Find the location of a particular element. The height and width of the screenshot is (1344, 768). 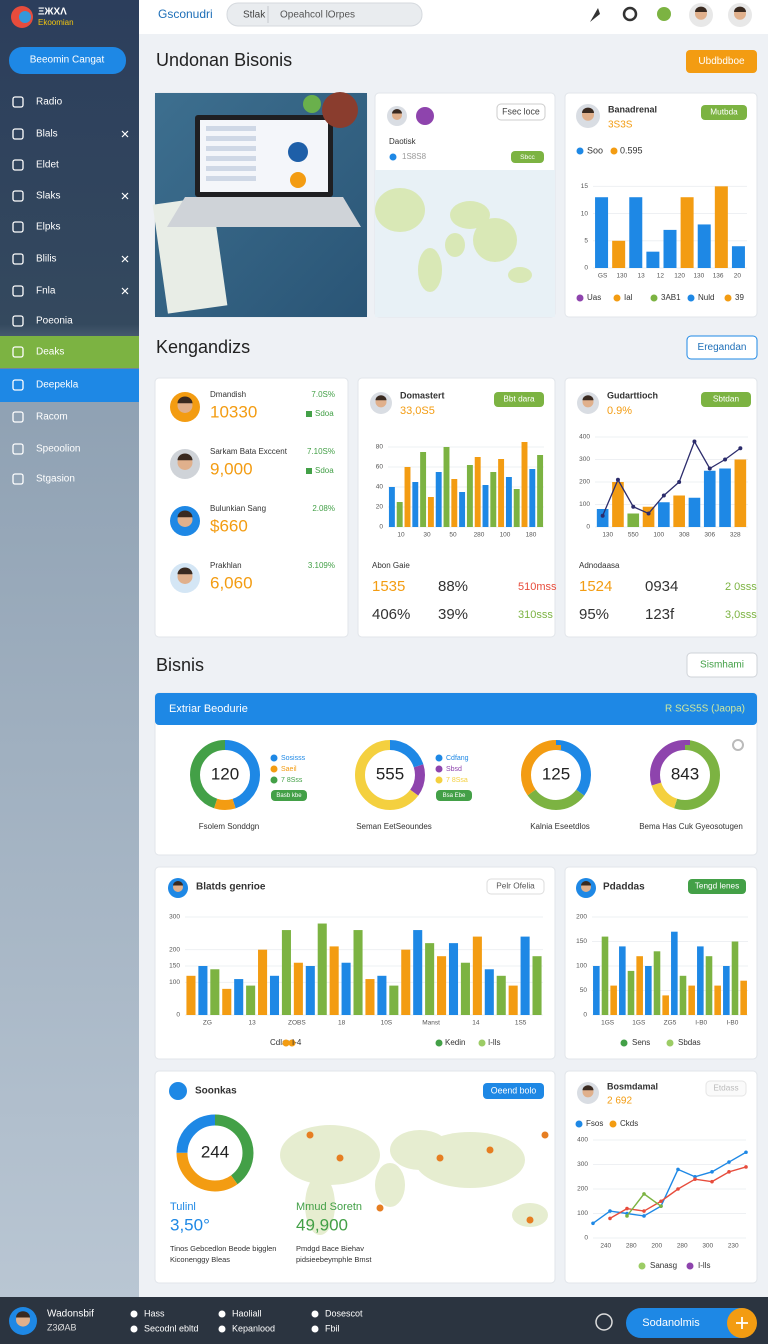

button-label: Bbt dara is located at coordinates (519, 399).